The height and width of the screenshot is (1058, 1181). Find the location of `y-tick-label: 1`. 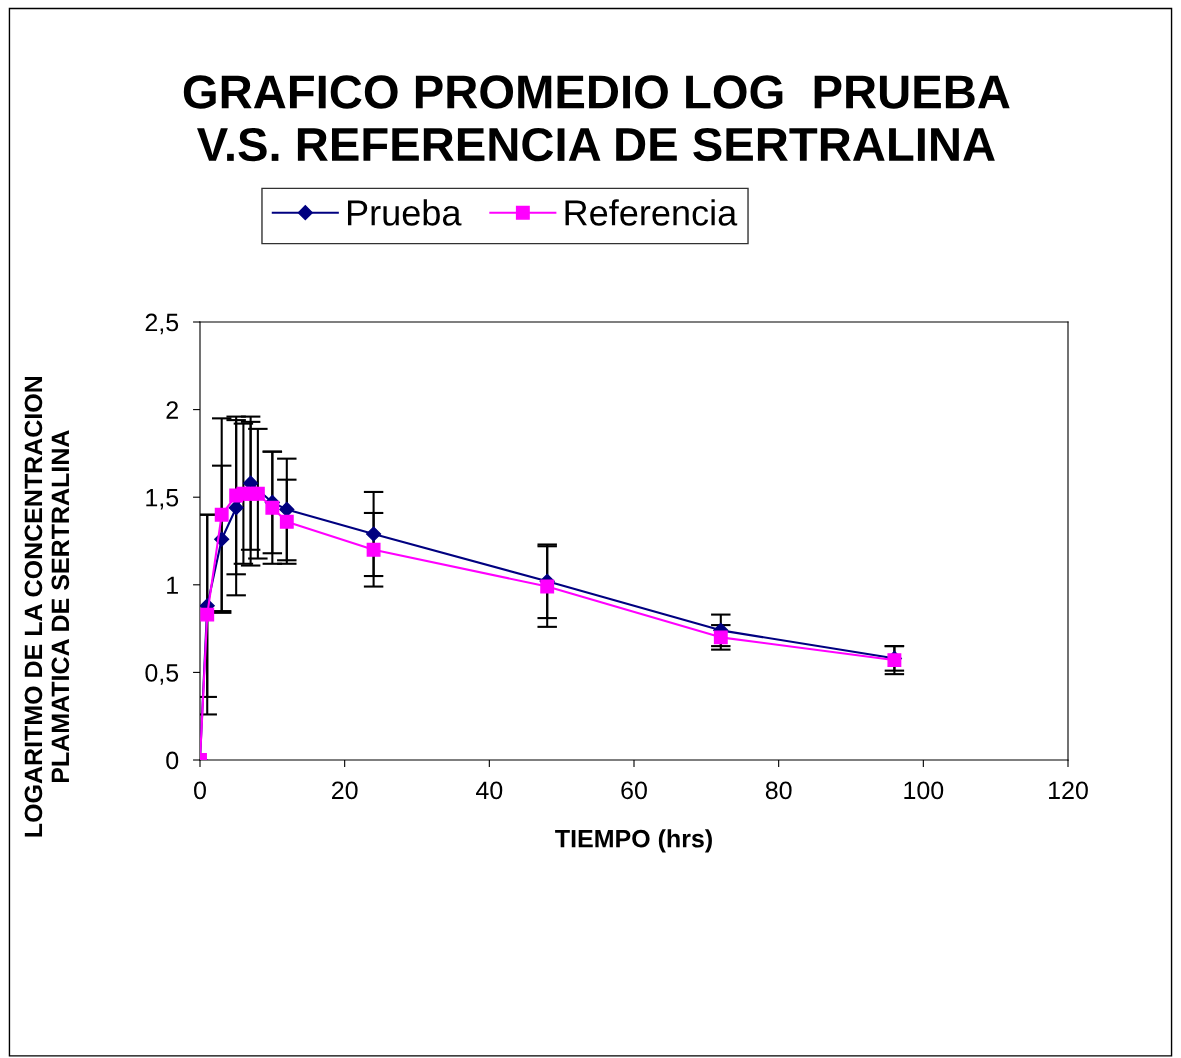

y-tick-label: 1 is located at coordinates (172, 585).